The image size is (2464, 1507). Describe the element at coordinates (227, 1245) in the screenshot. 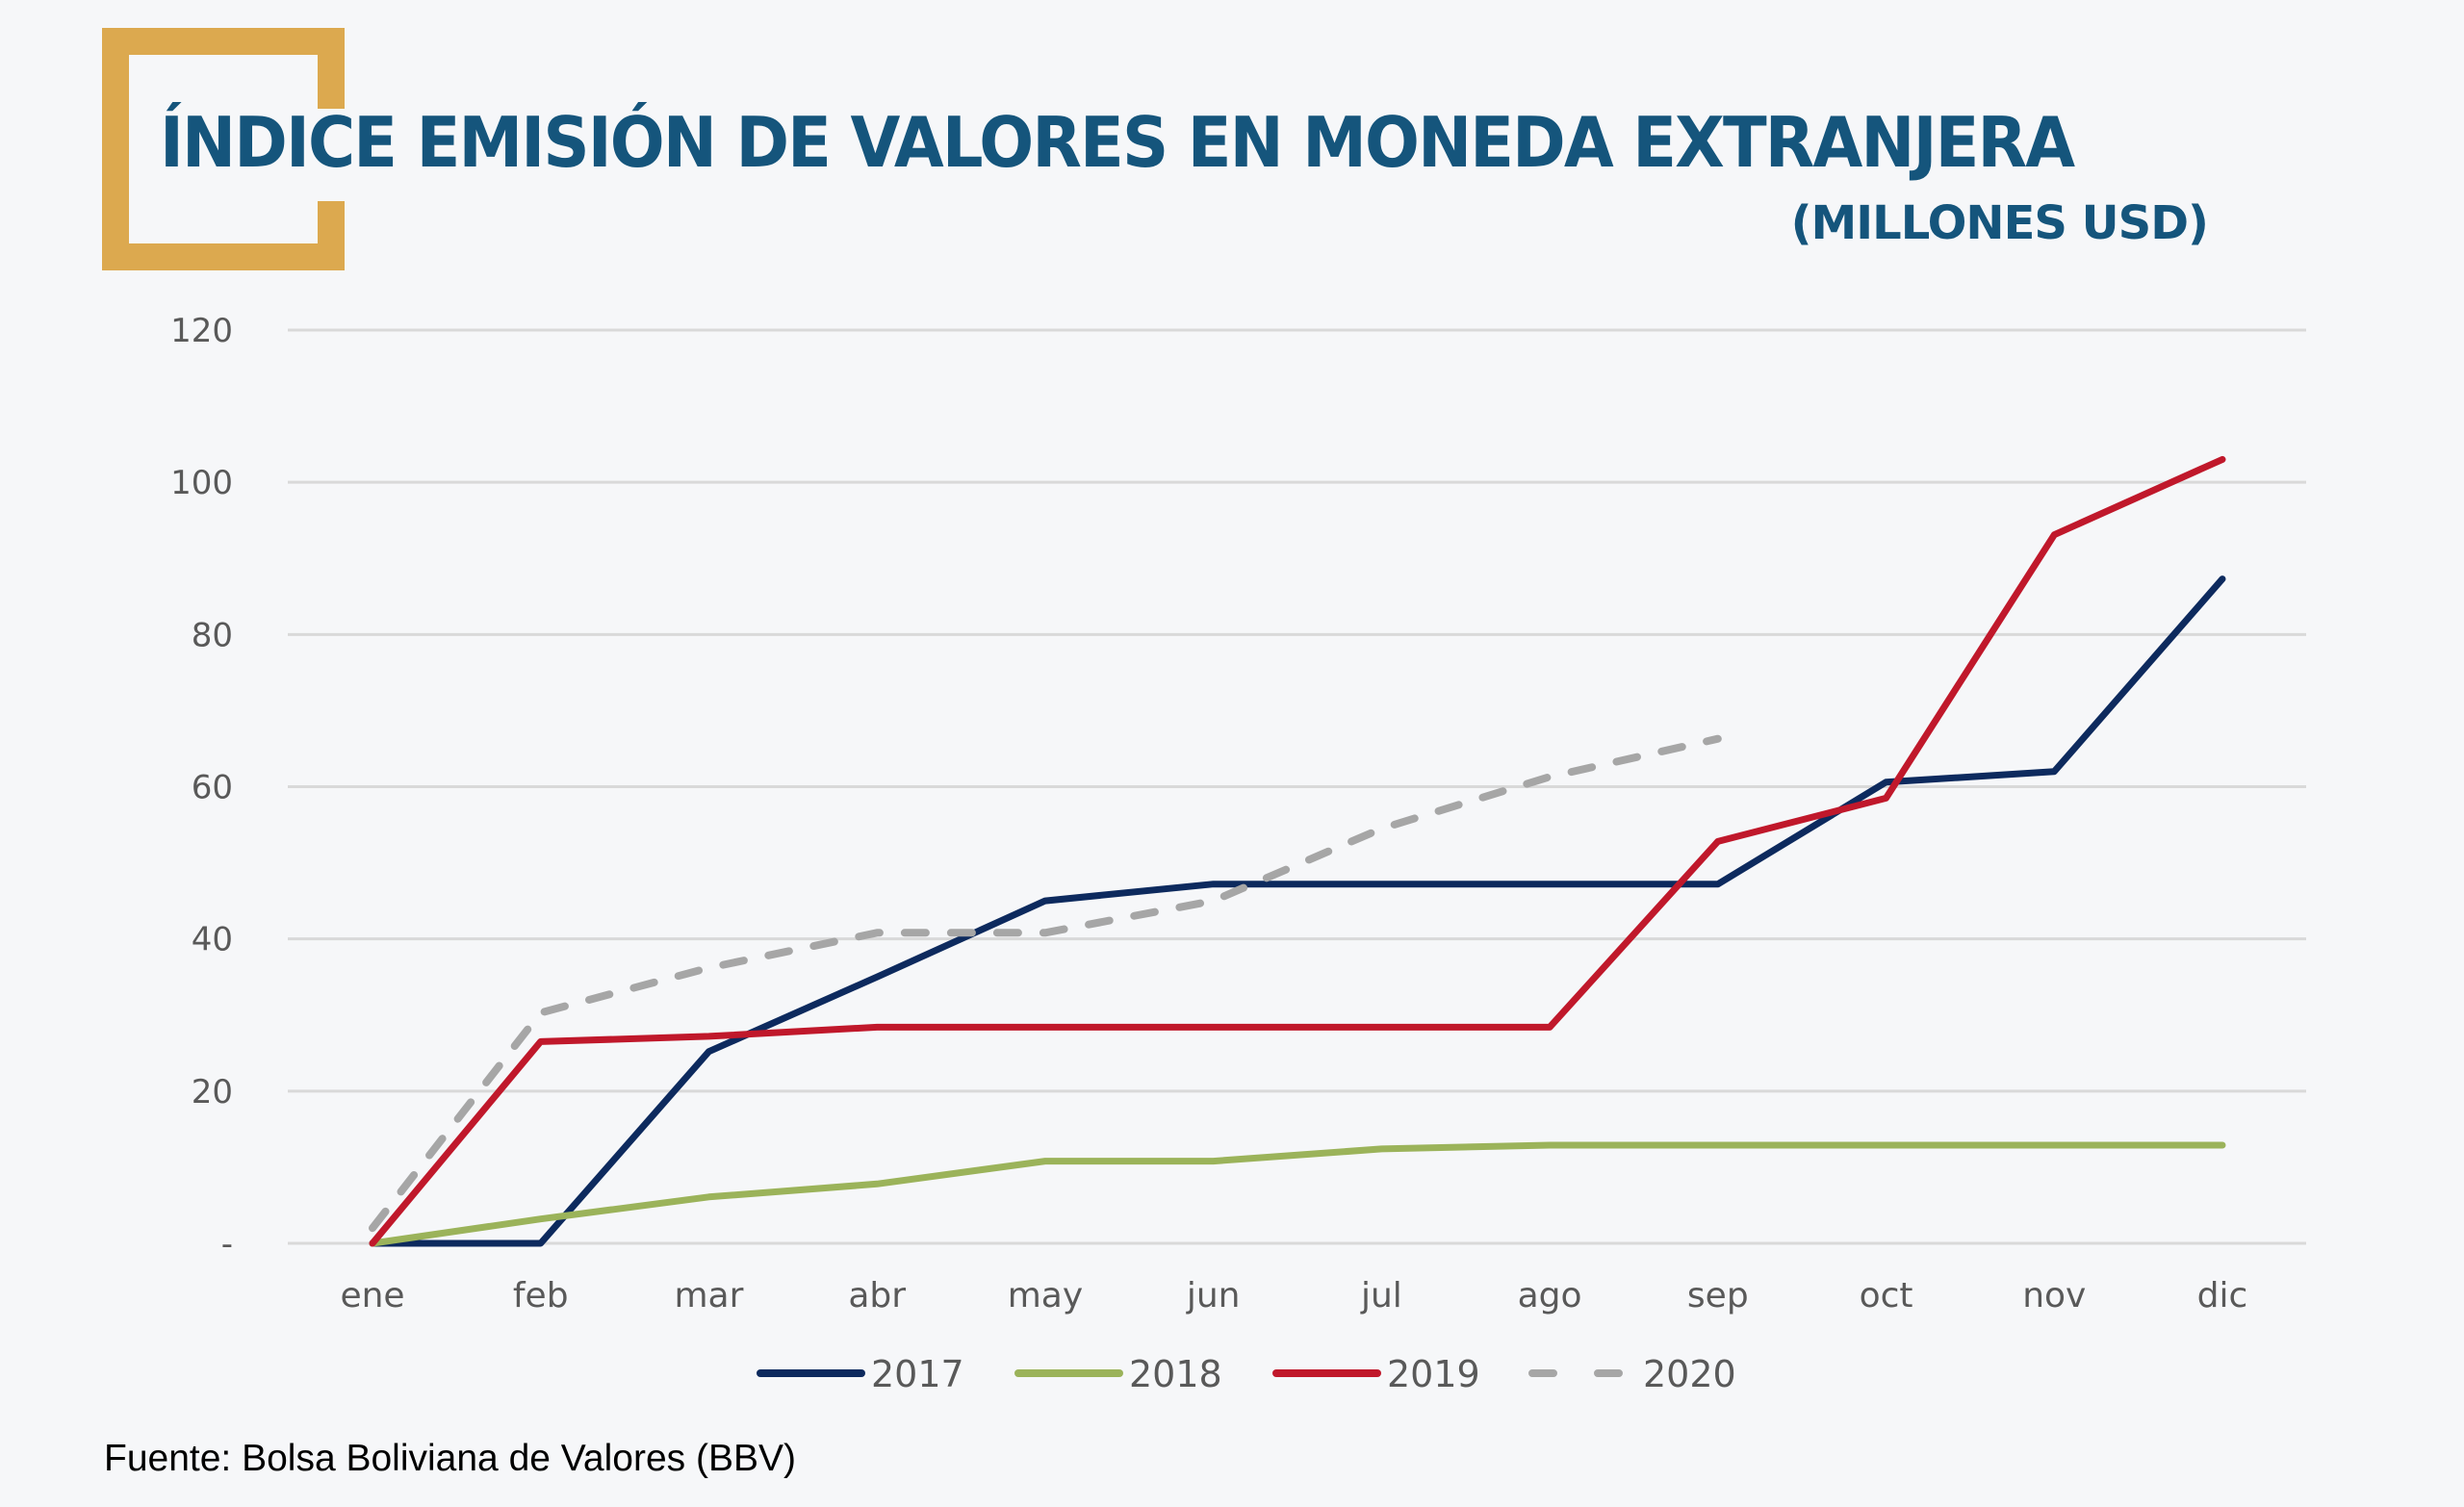

I see `y-tick-label: -` at that location.